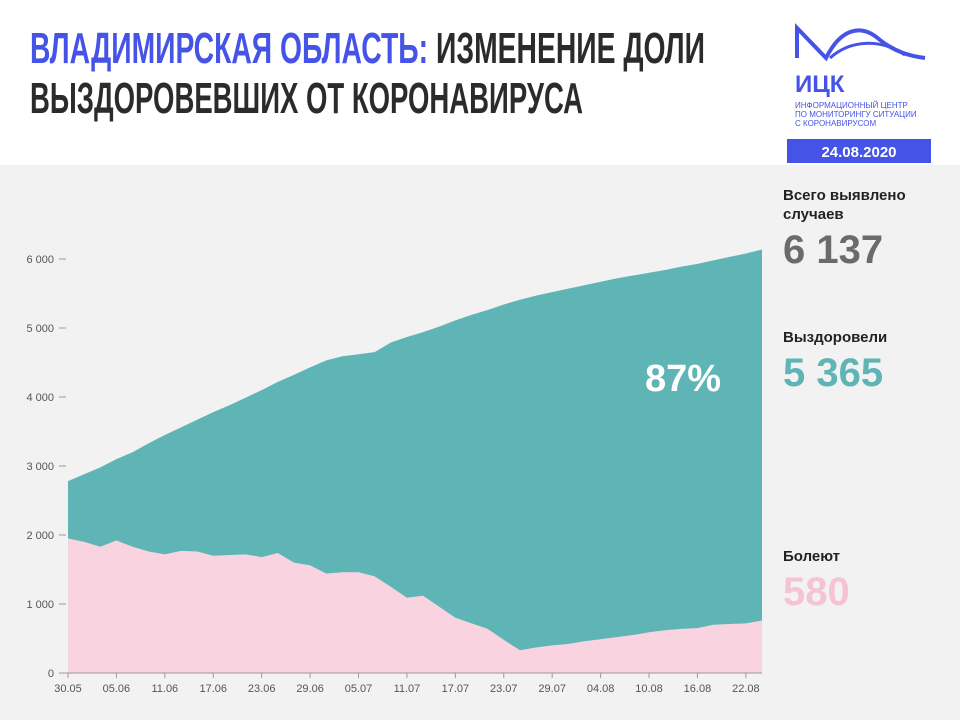 The image size is (960, 720). What do you see at coordinates (835, 123) in the screenshot?
I see `logo-caption: С КОРОНАВИРУСОМ` at bounding box center [835, 123].